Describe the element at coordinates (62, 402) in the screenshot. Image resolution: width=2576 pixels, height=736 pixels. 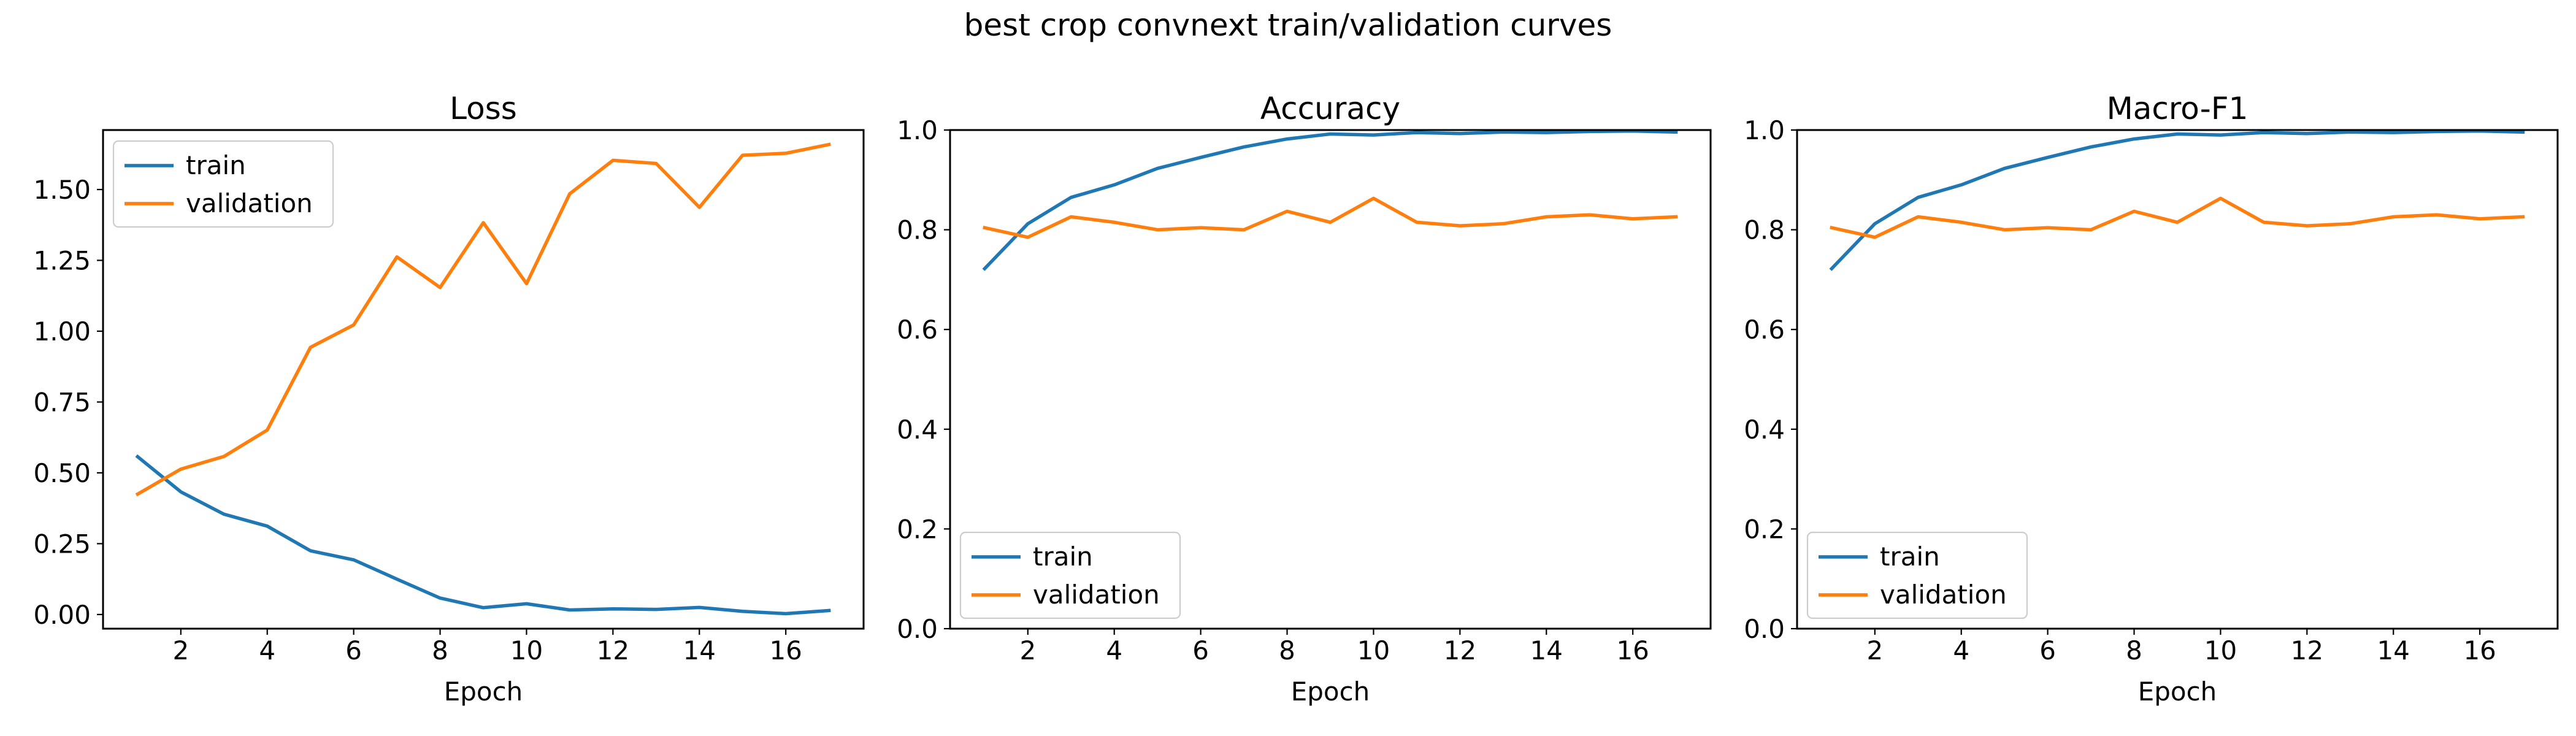
I see `y-tick-label: 0.75` at that location.